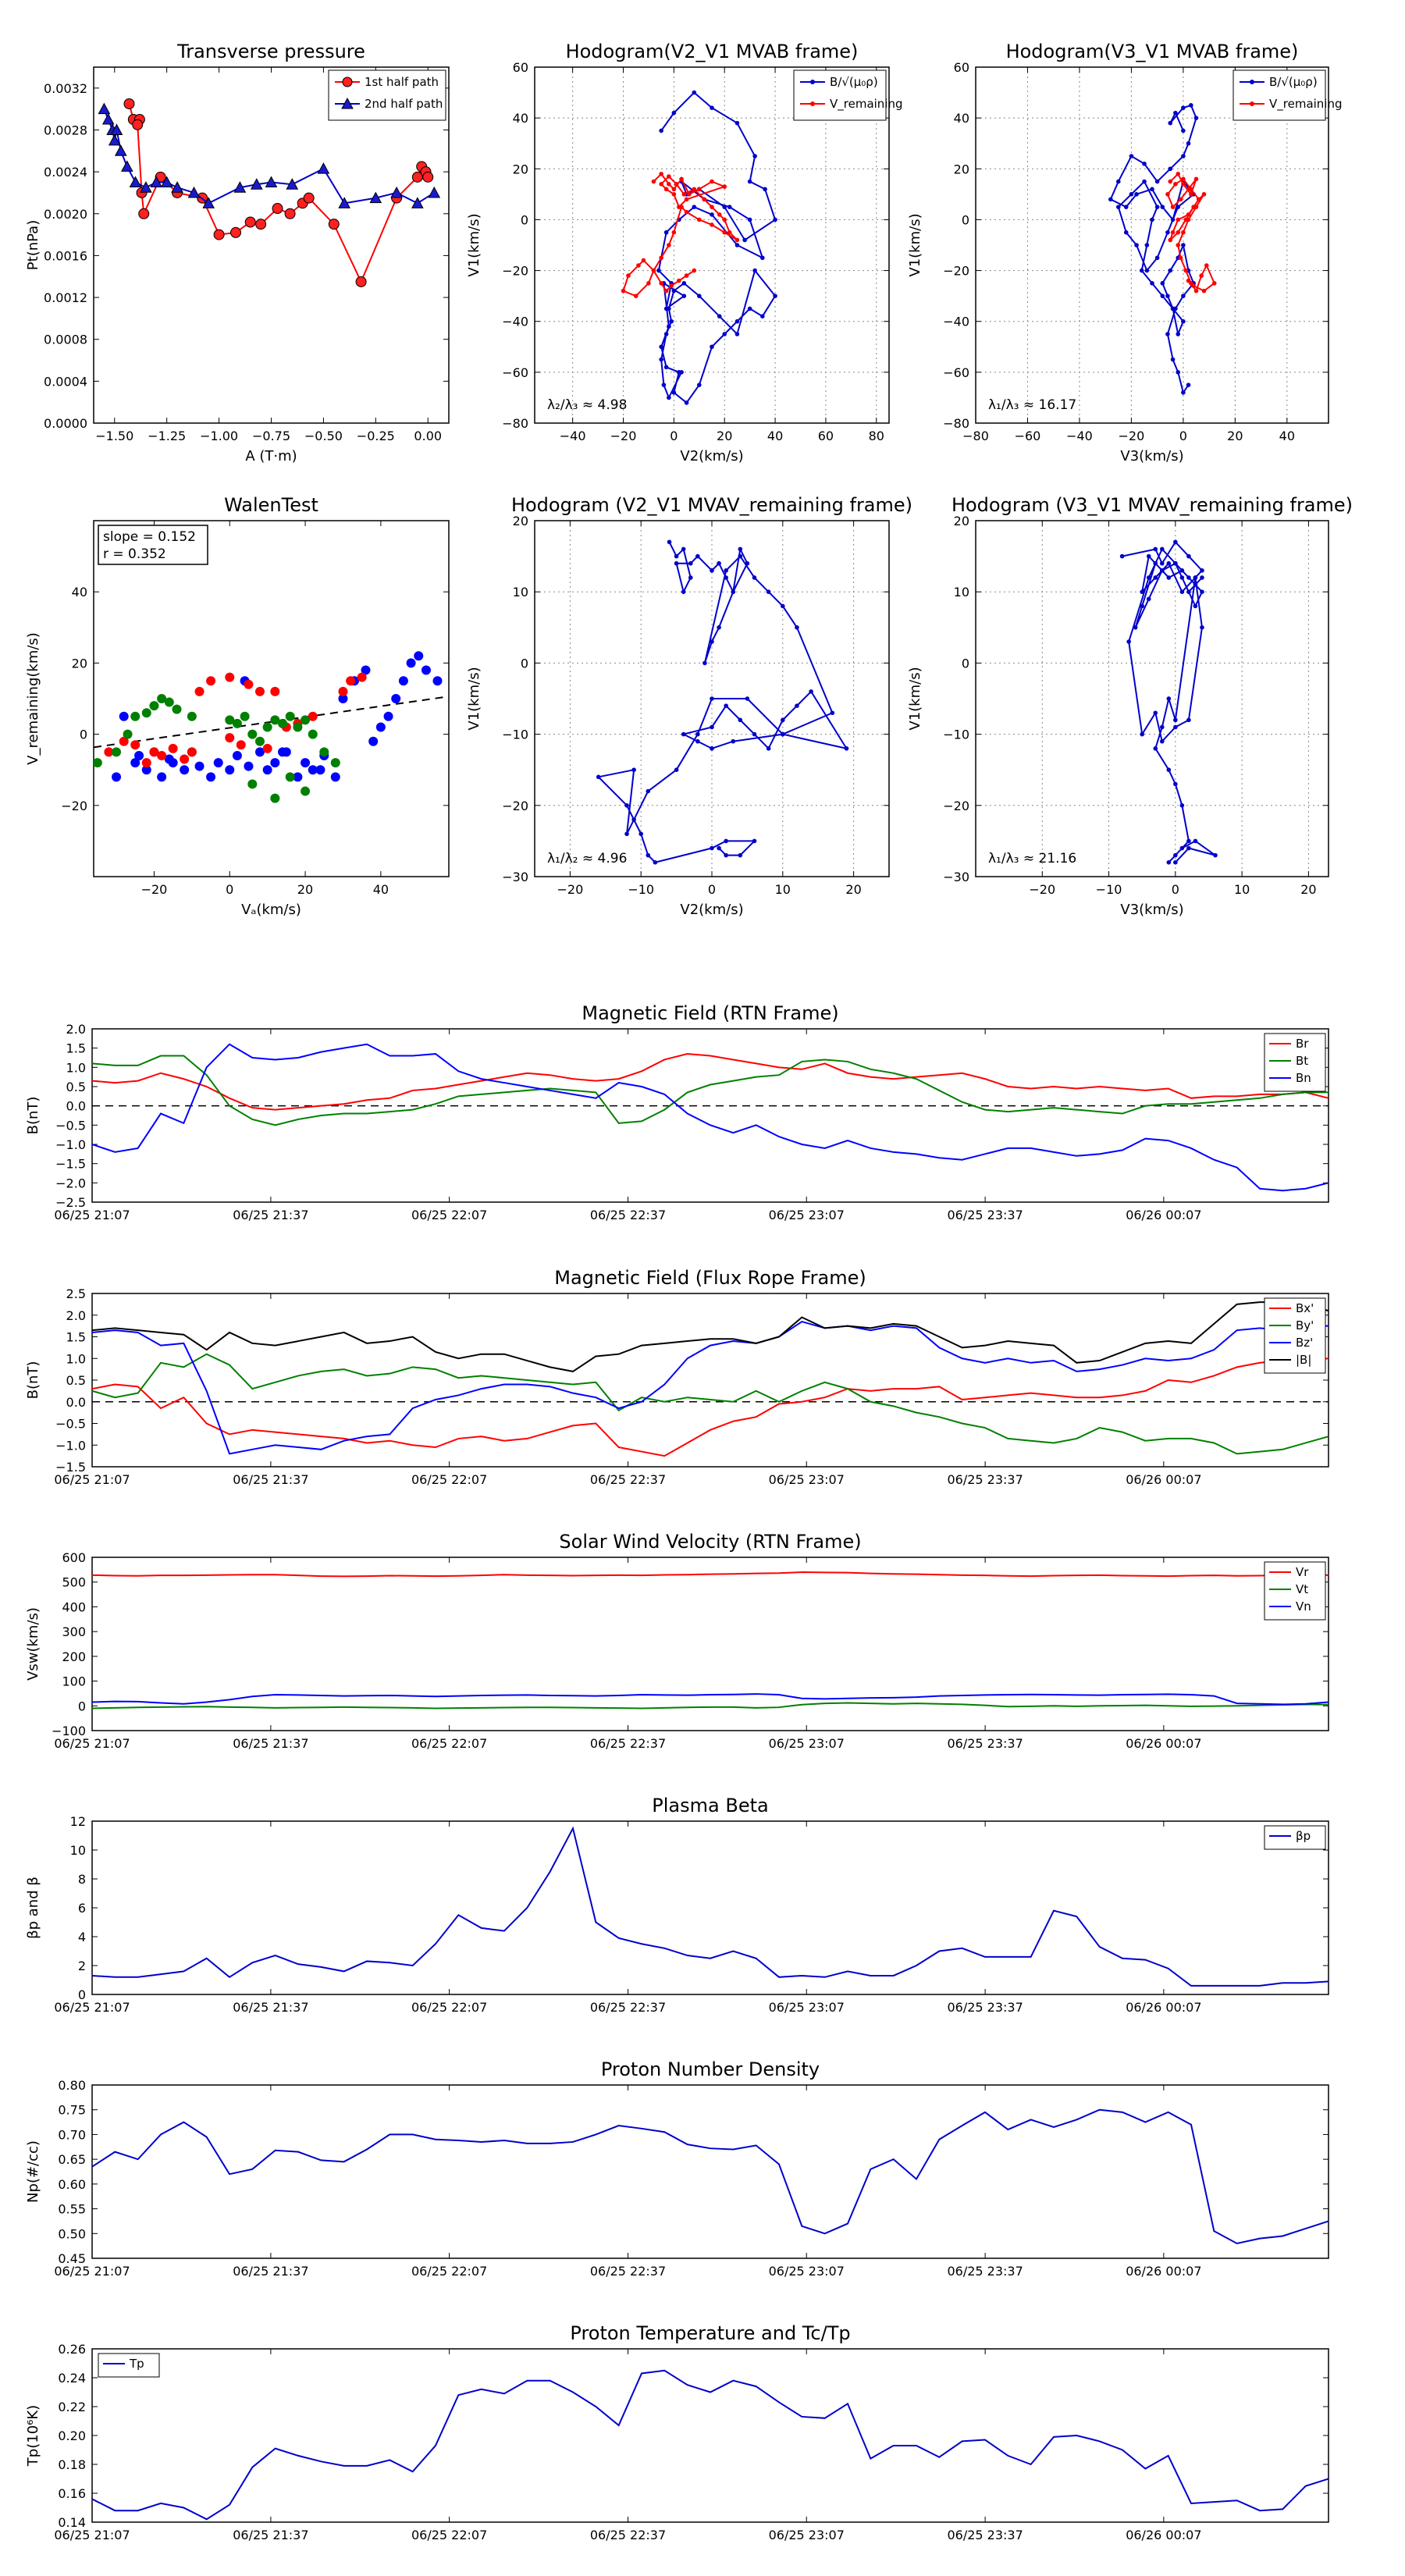  Describe the element at coordinates (270, 1215) in the screenshot. I see `time-tick-label: 06/25 21:37` at that location.